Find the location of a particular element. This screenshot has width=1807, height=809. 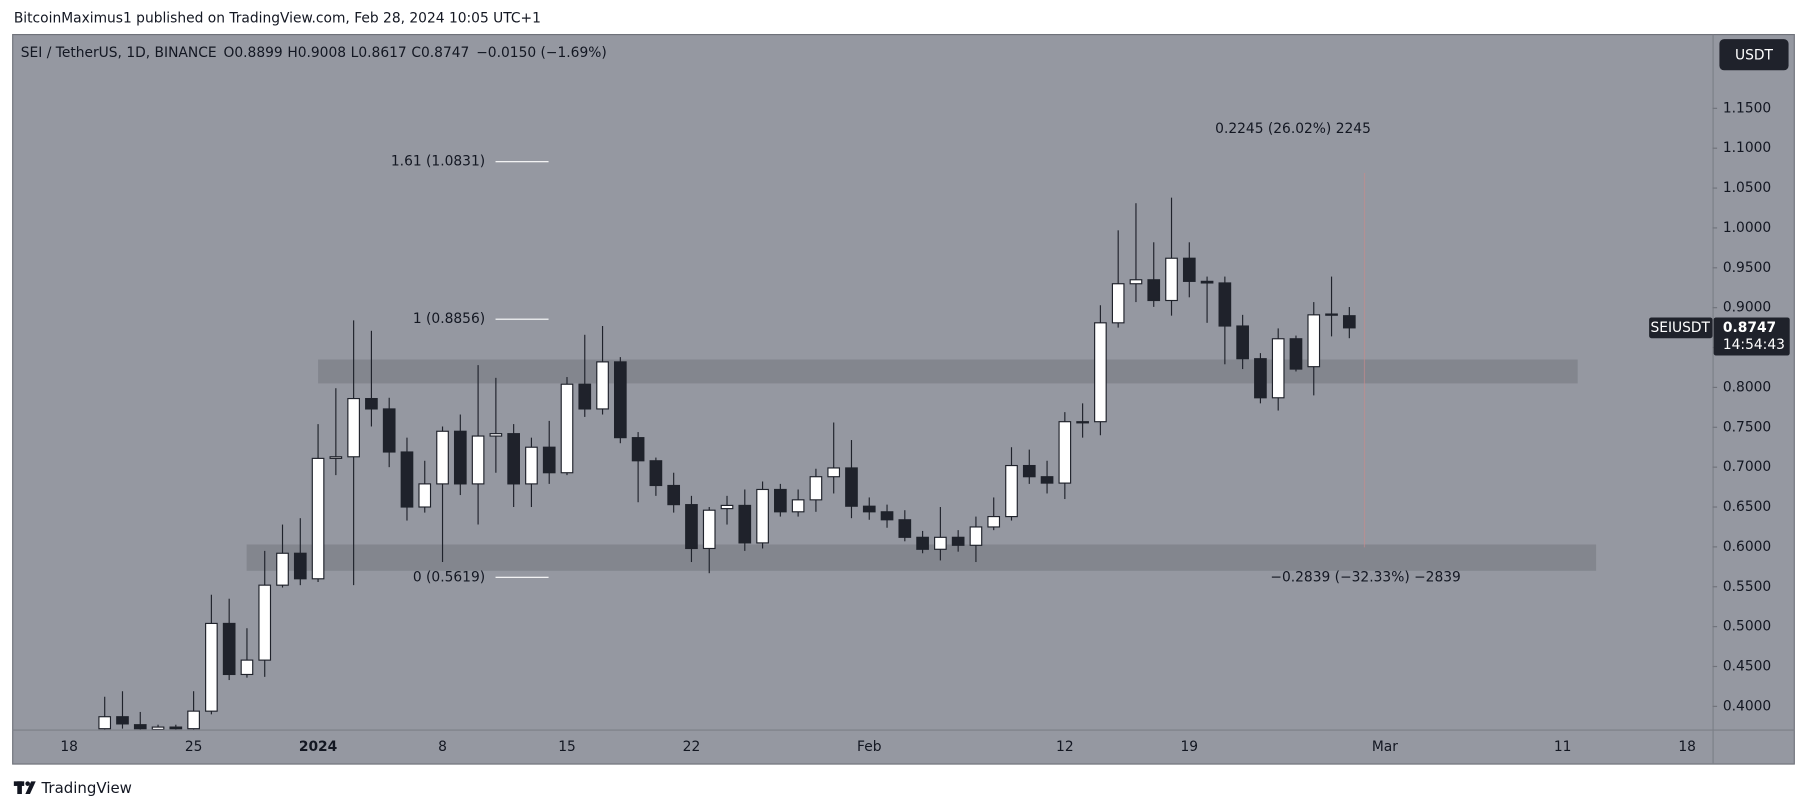

symbol-tag is located at coordinates (1681, 328).